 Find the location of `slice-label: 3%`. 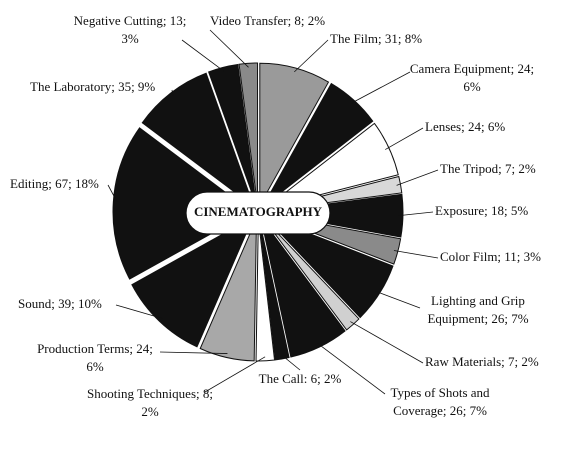

slice-label: 3% is located at coordinates (130, 38).